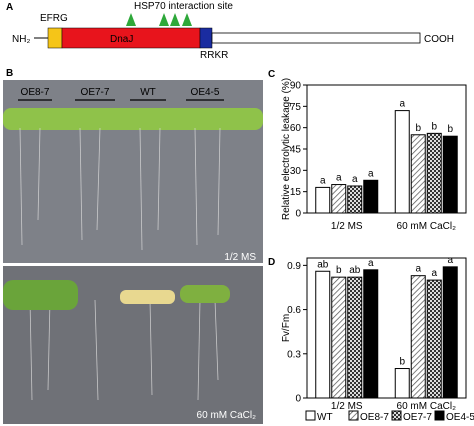 The width and height of the screenshot is (474, 426). Describe the element at coordinates (95, 92) in the screenshot. I see `line-label: OE7-7` at that location.